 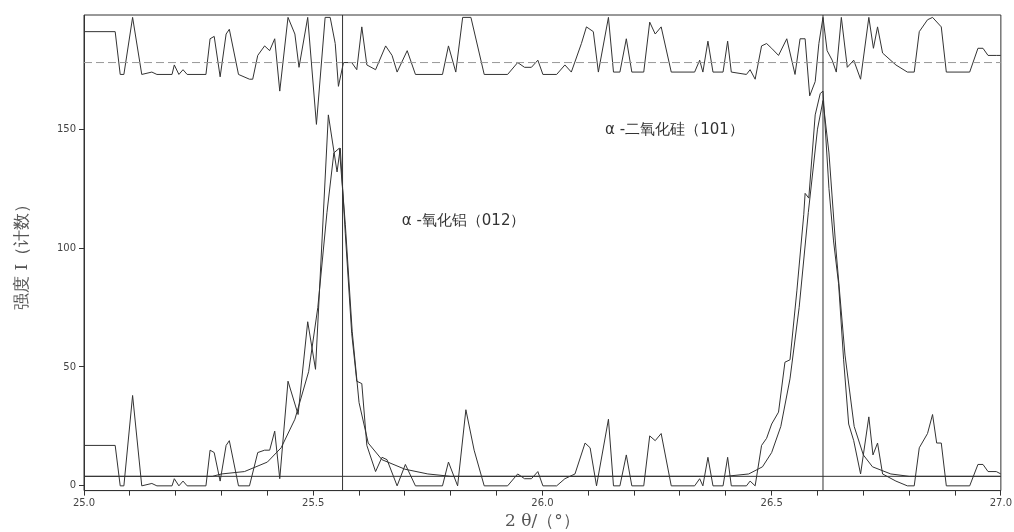 What do you see at coordinates (674, 128) in the screenshot?
I see `annotation: α -二氧化硅（101）` at bounding box center [674, 128].